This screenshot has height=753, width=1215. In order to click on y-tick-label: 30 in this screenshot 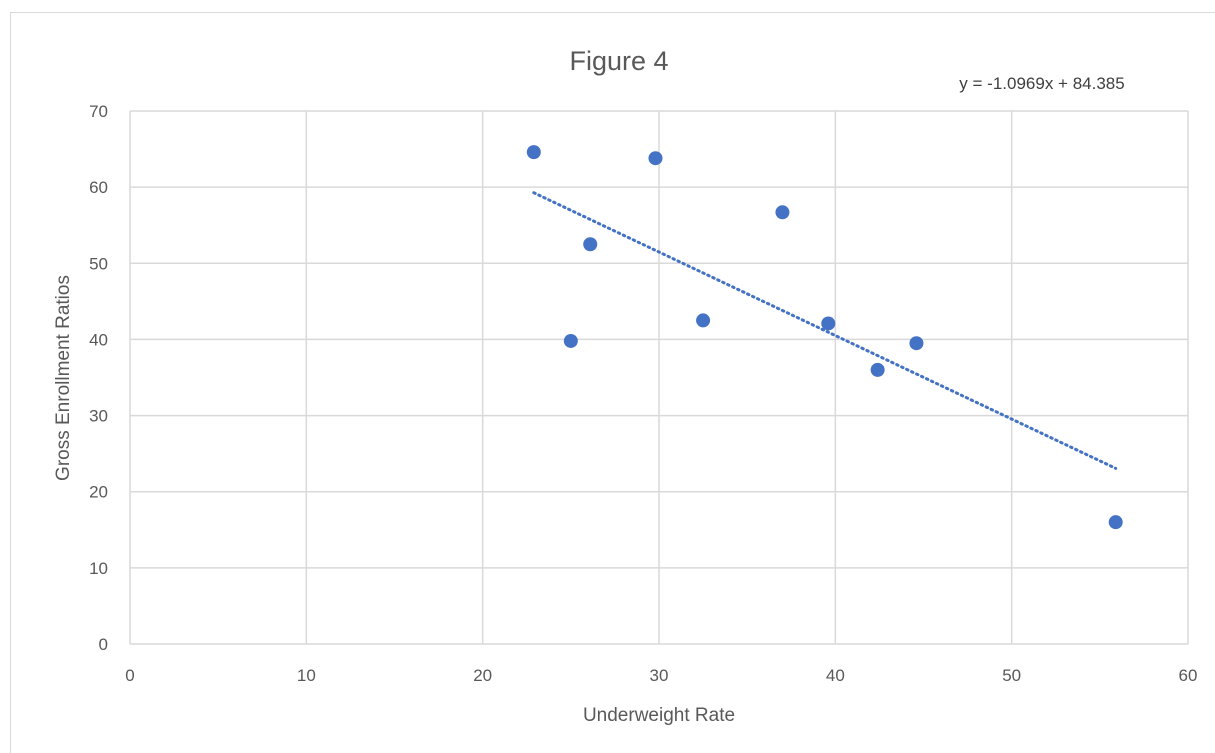, I will do `click(98, 416)`.